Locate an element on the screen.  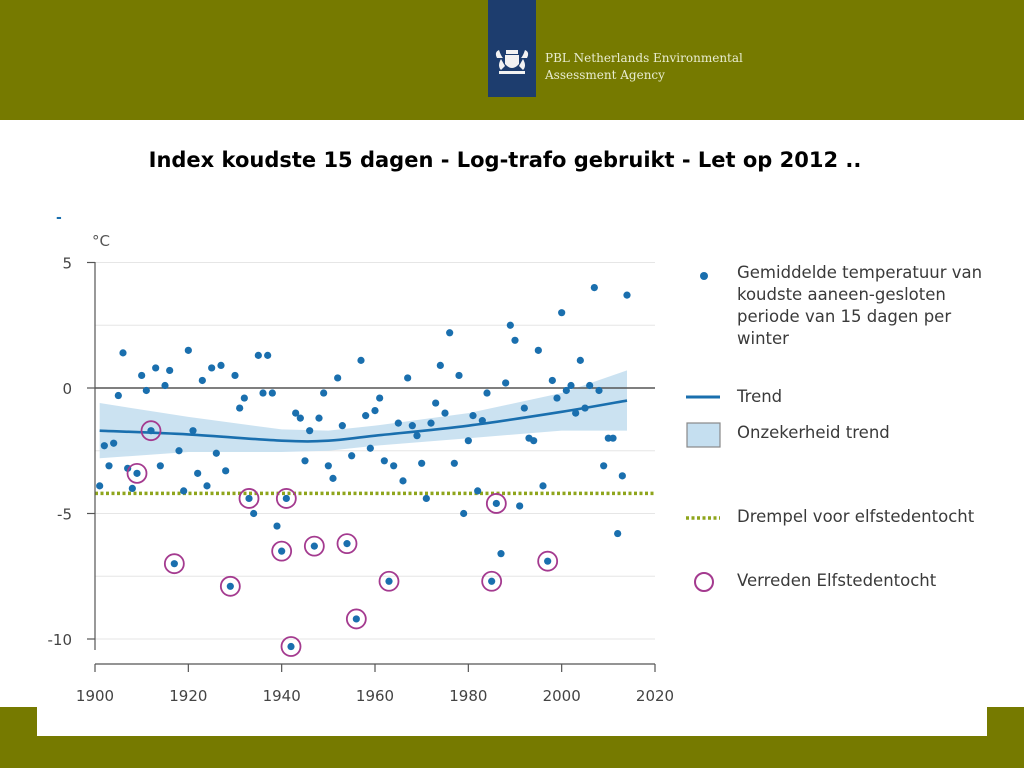
org-name-line1: PBL Netherlands Environmental is located at coordinates (644, 58).